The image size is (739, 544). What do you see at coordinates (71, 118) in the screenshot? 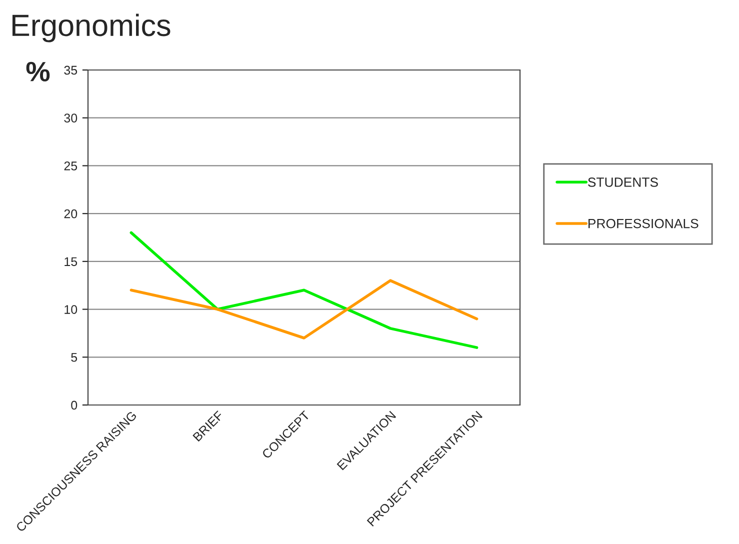
I see `y-tick-label: 30` at bounding box center [71, 118].